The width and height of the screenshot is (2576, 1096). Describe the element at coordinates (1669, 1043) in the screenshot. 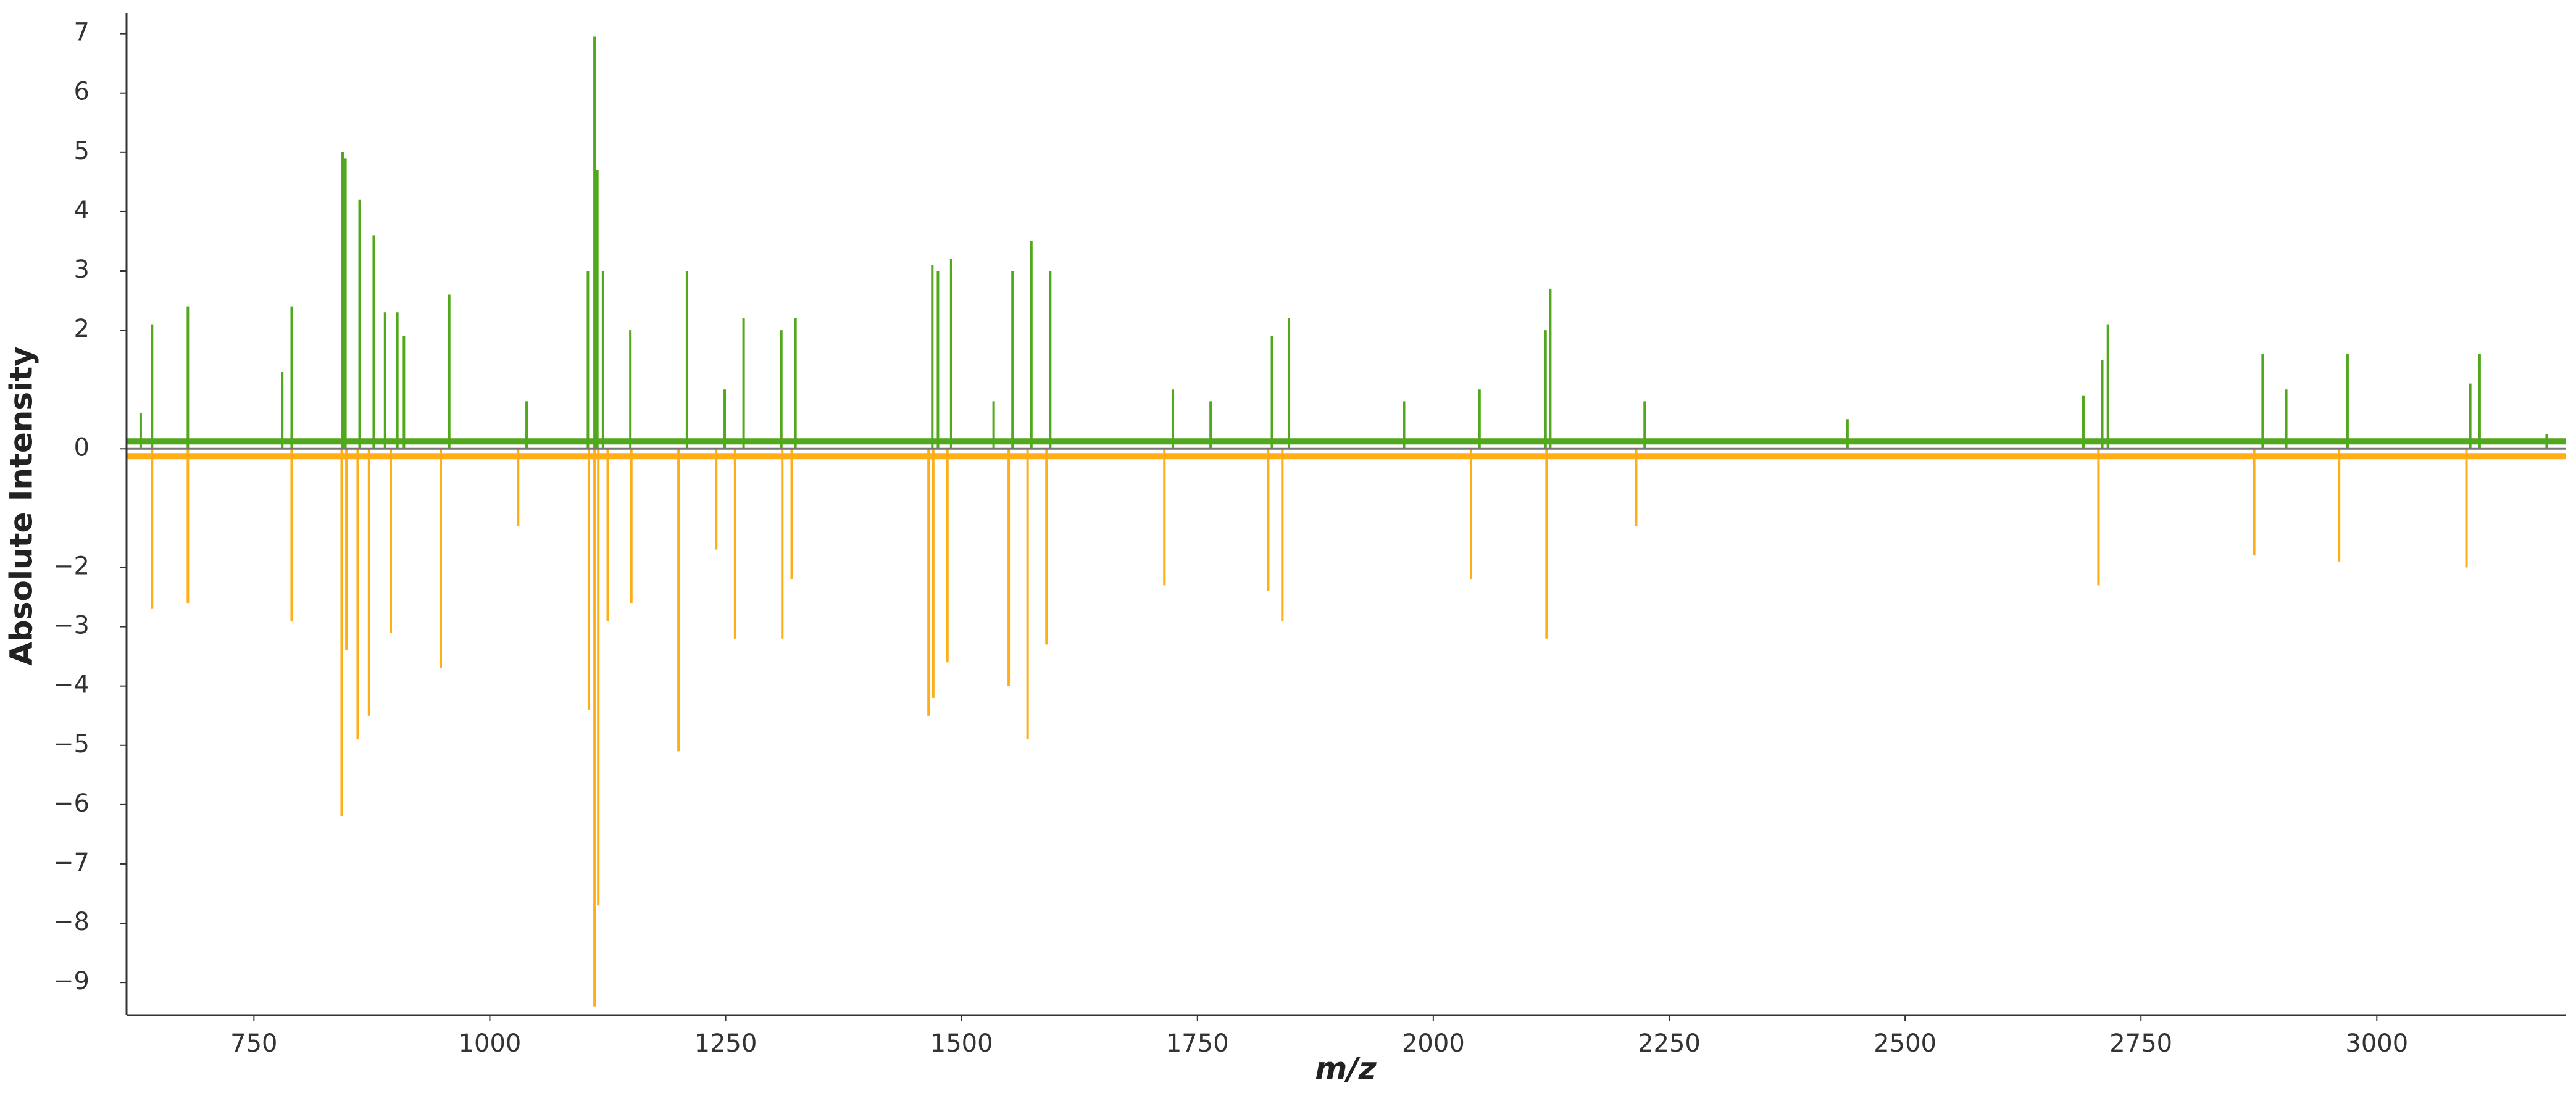

I see `x-tick-label: 2250` at that location.